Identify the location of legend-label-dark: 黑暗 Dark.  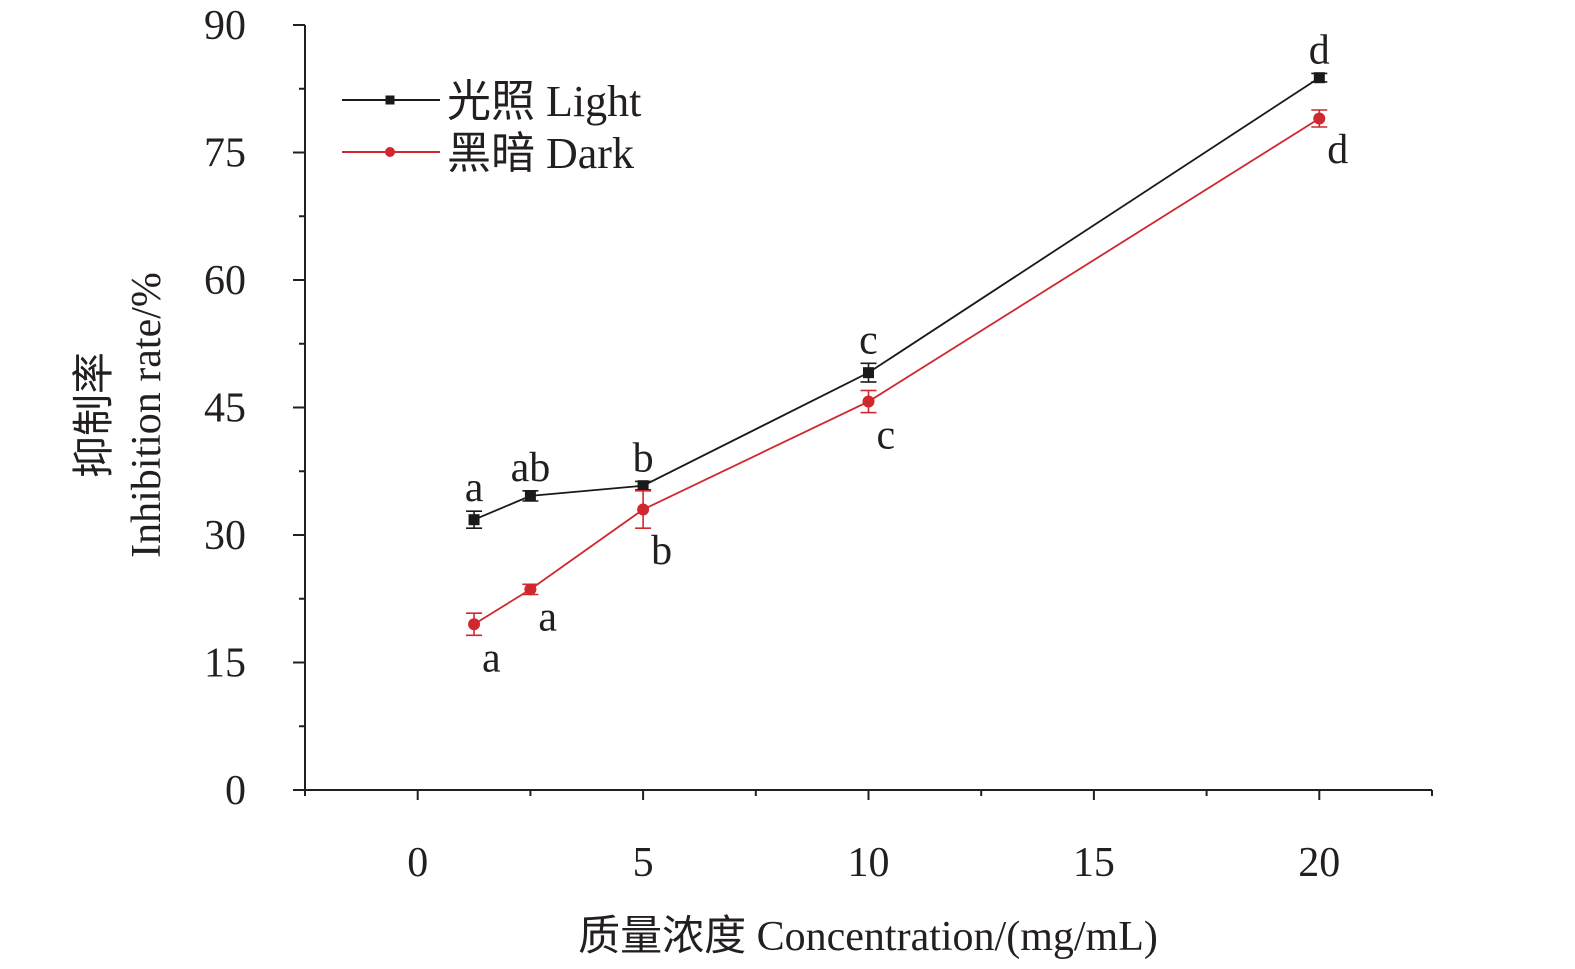
(540, 153).